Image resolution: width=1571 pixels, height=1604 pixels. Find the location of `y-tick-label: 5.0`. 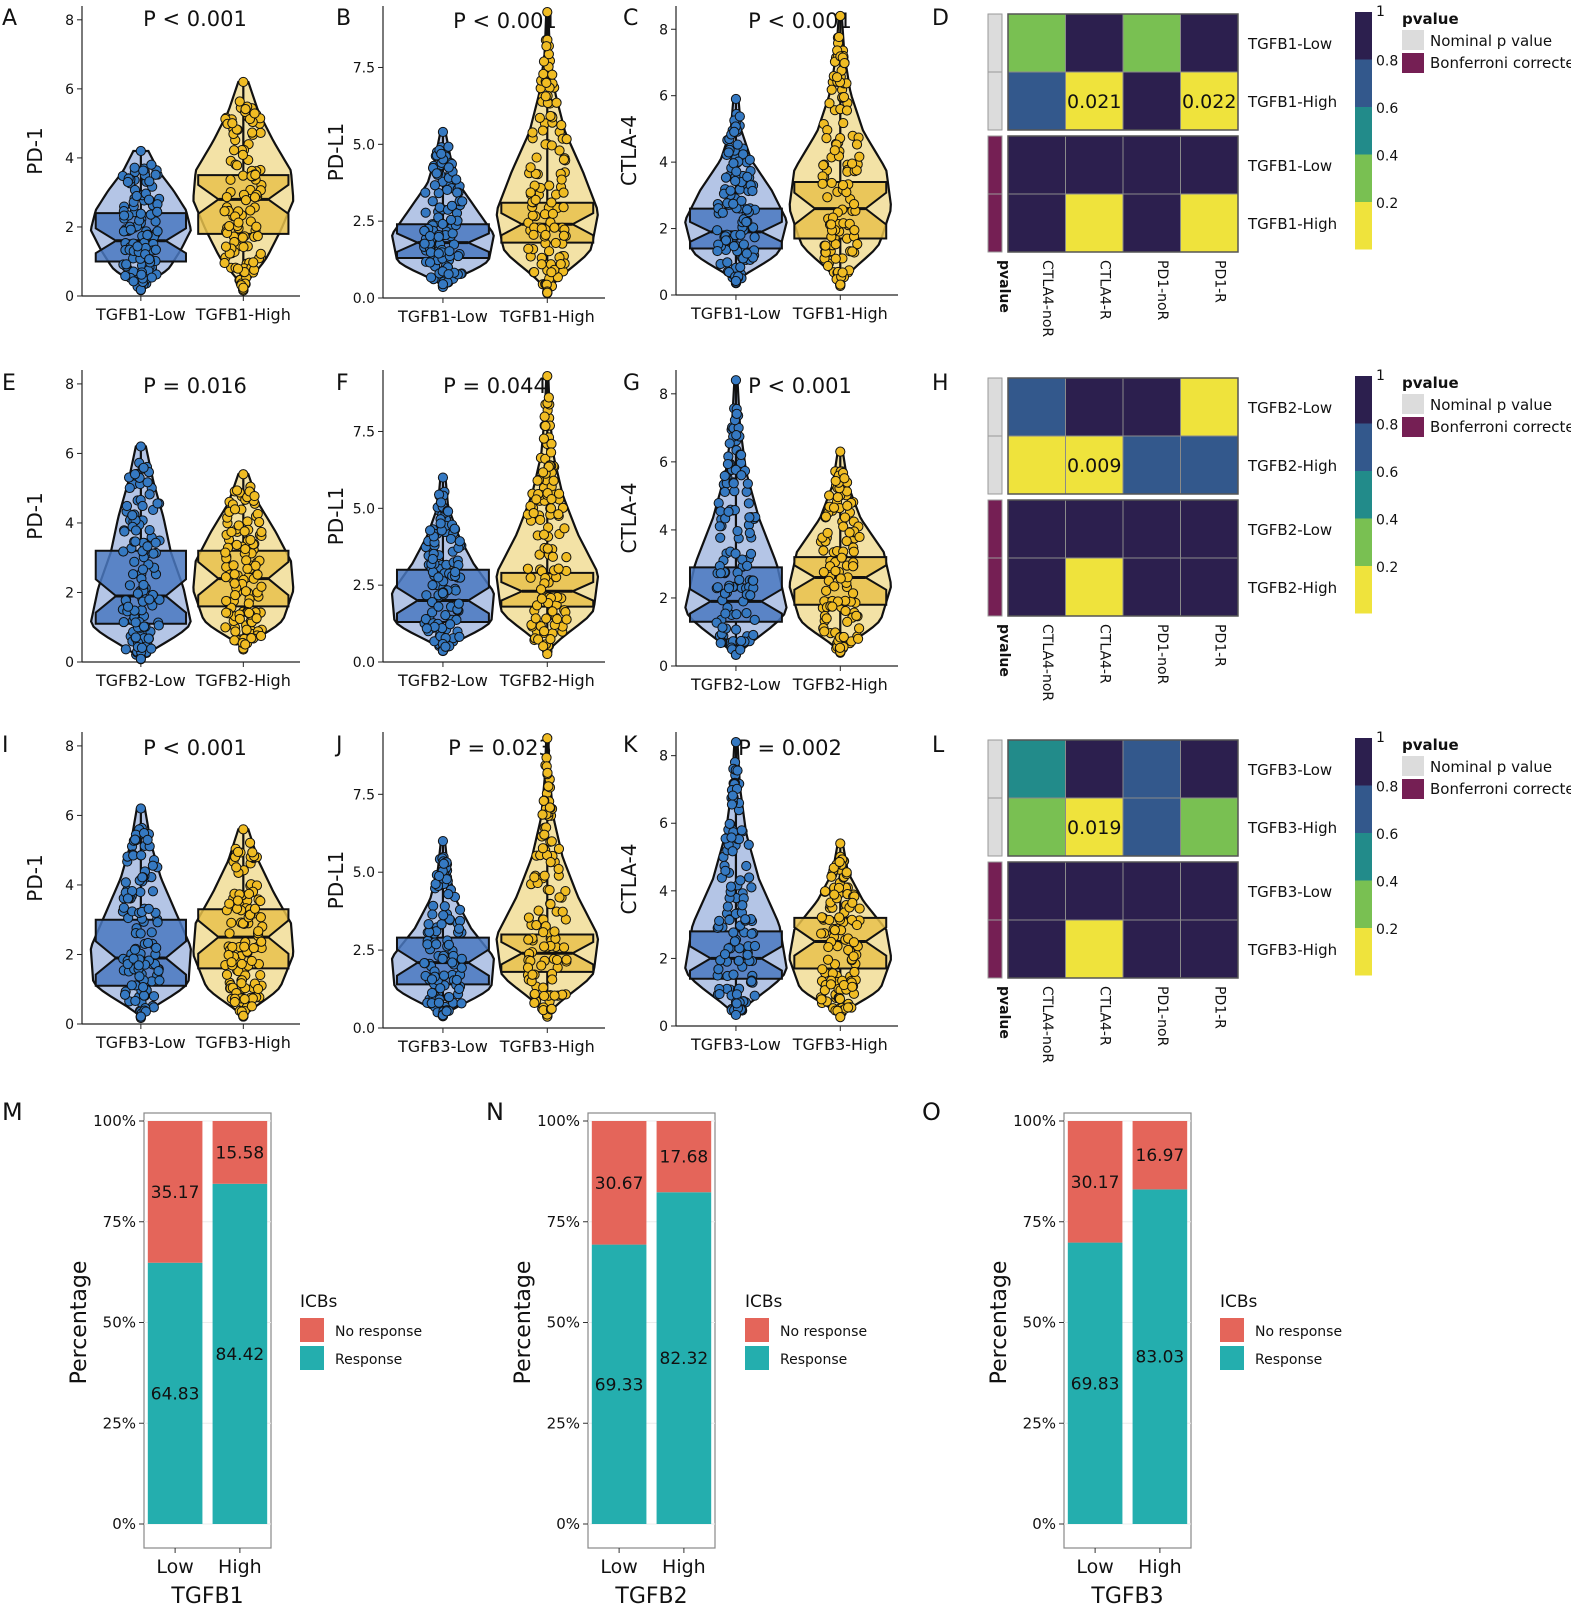

y-tick-label: 5.0 is located at coordinates (364, 873).